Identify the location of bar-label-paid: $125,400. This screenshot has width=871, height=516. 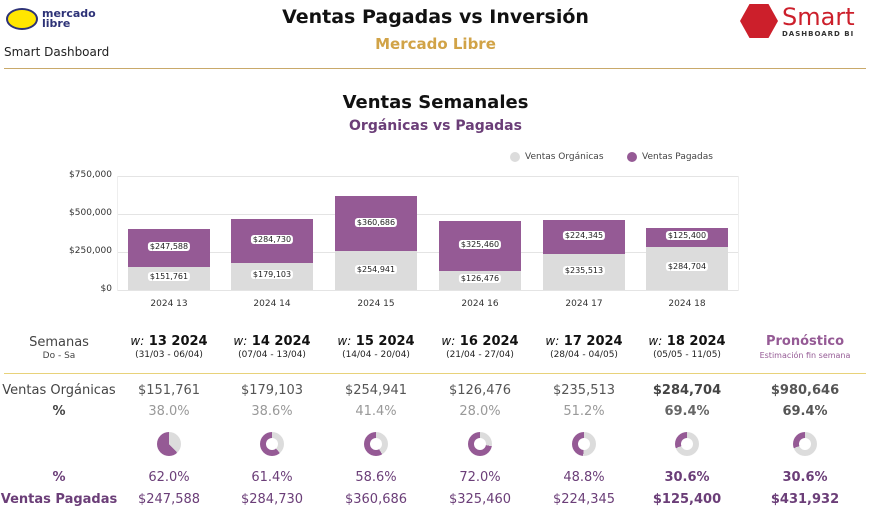
(687, 236).